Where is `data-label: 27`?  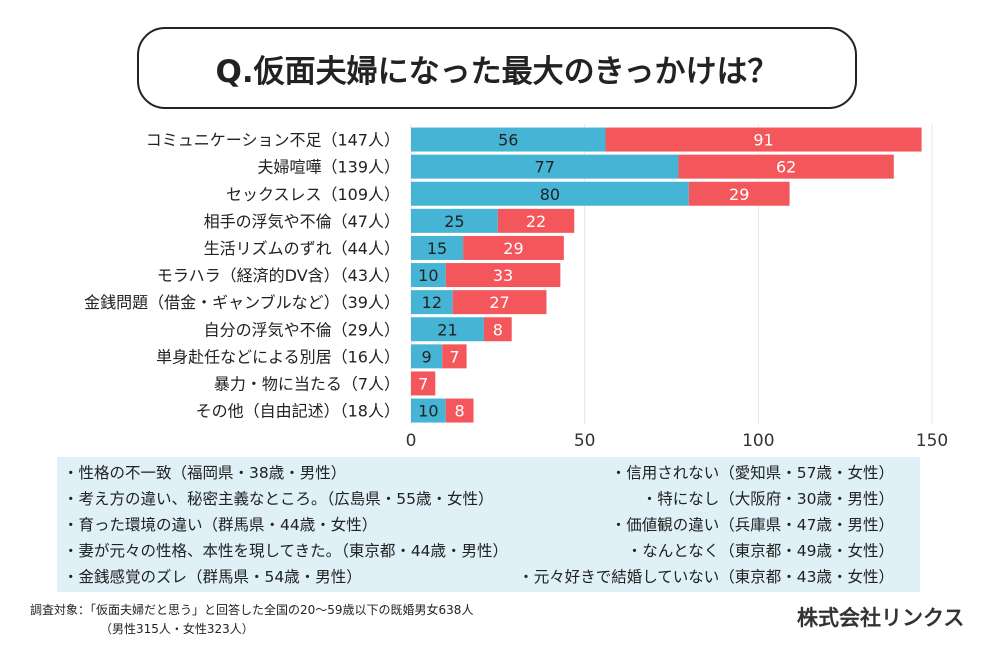 data-label: 27 is located at coordinates (499, 302).